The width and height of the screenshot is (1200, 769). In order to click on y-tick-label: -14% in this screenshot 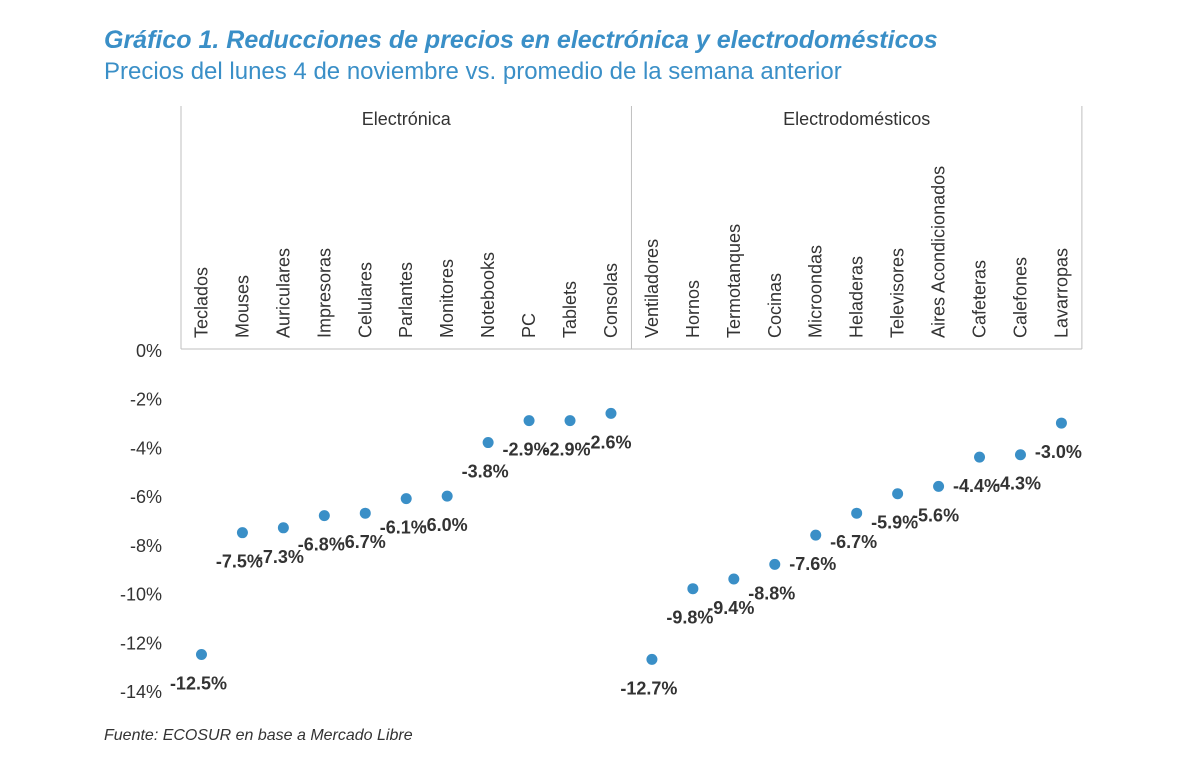, I will do `click(141, 692)`.